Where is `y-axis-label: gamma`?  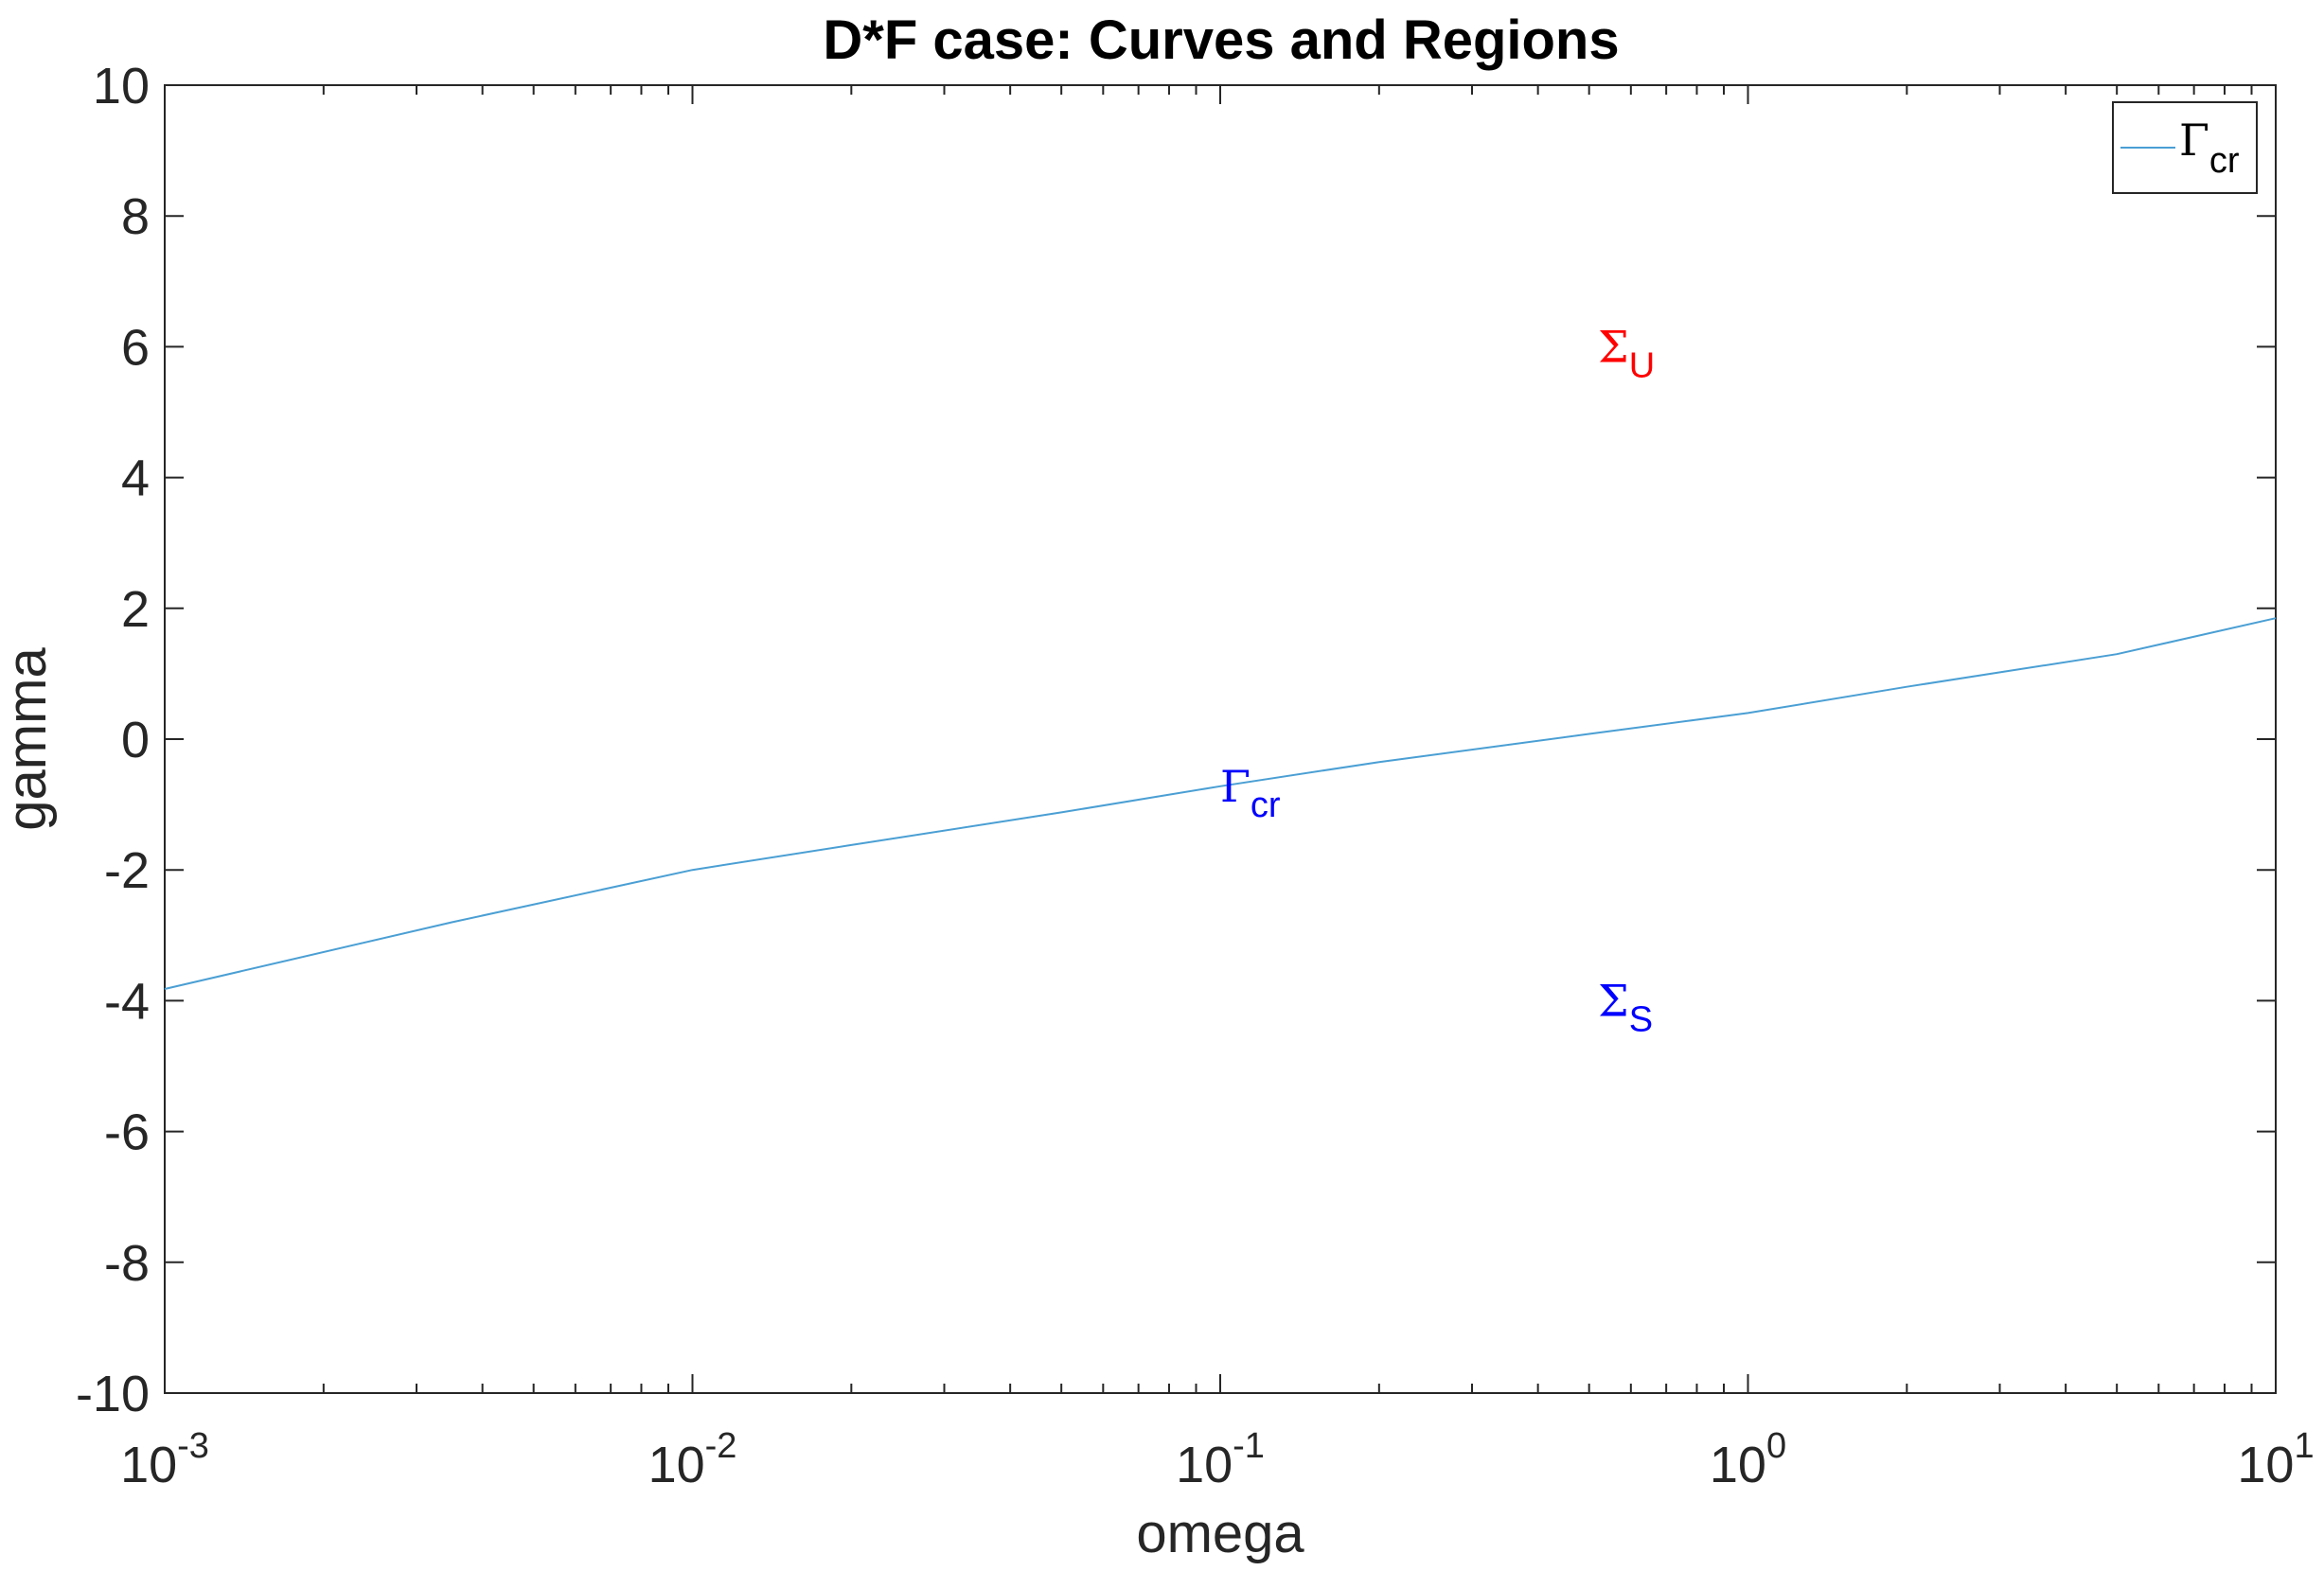
y-axis-label: gamma is located at coordinates (29, 739).